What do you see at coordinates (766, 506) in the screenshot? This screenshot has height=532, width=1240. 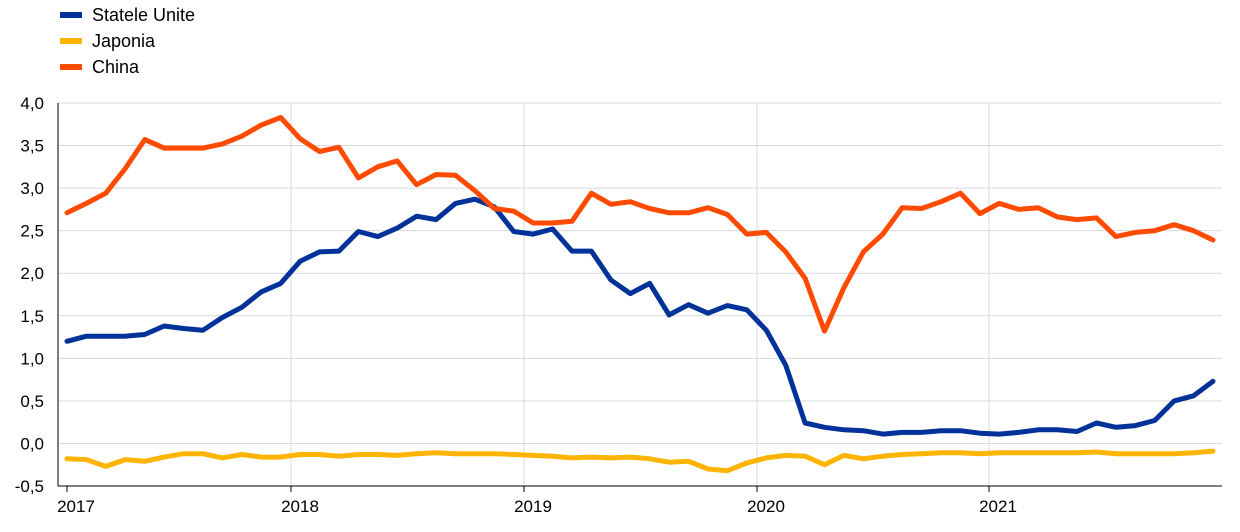 I see `x-tick-label: 2020` at bounding box center [766, 506].